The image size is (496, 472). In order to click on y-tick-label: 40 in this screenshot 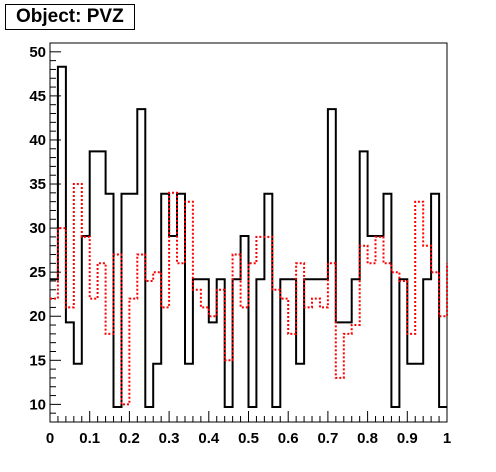, I will do `click(37, 140)`.